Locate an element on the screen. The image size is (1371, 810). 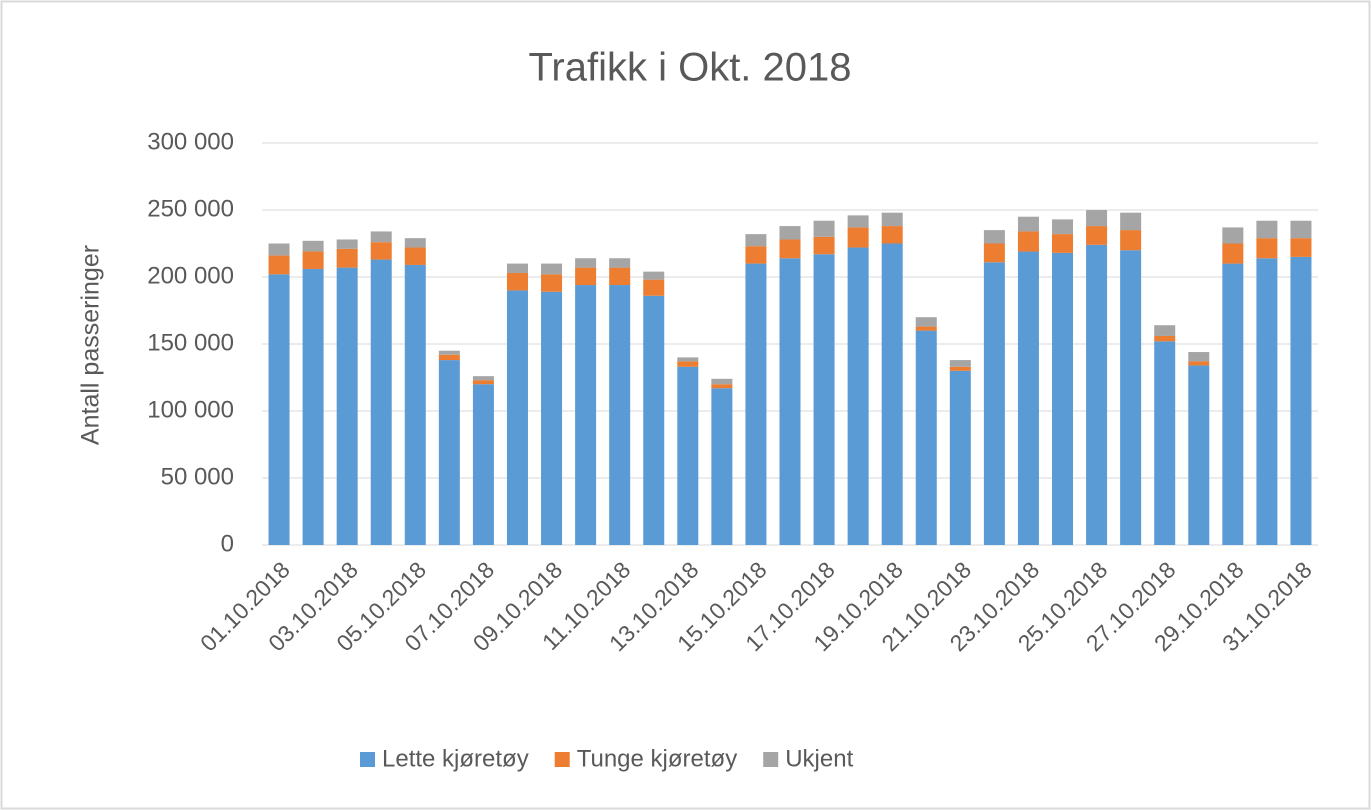
y-tick-label: 250 000 is located at coordinates (190, 208).